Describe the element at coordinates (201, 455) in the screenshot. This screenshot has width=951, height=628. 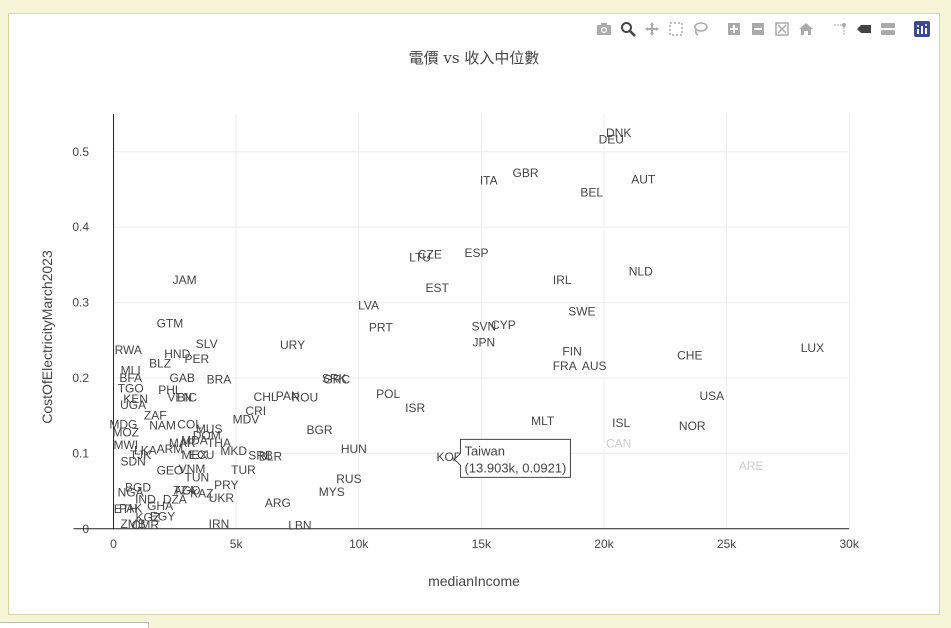
I see `data-point-label: ECU` at that location.